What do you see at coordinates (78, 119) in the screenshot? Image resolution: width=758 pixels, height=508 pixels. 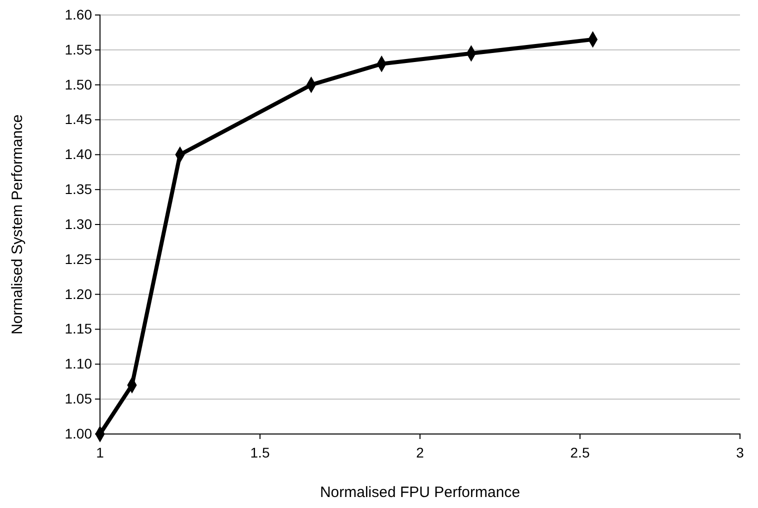 I see `y-tick-label: 1.45` at bounding box center [78, 119].